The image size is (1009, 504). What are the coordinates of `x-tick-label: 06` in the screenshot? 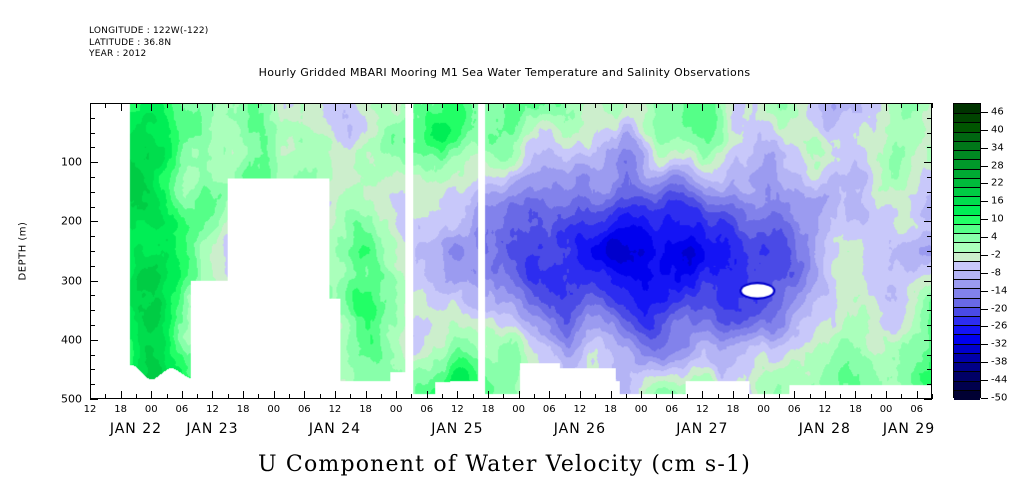 It's located at (794, 409).